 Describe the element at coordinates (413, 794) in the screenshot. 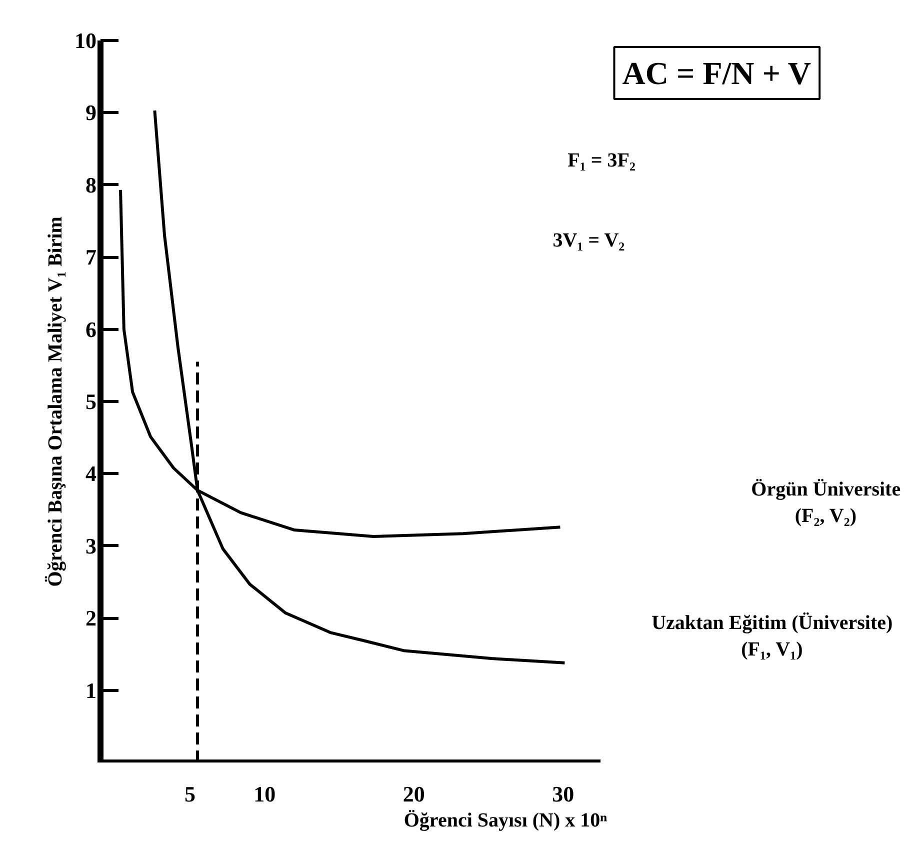

I see `x-tick-label: 20` at that location.